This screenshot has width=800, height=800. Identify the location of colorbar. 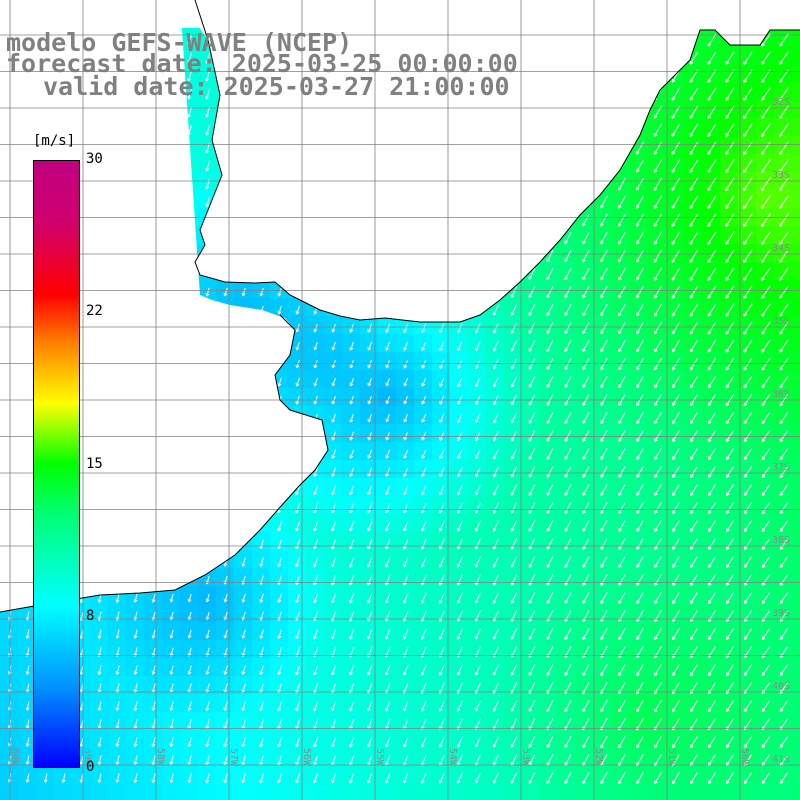
(56, 464).